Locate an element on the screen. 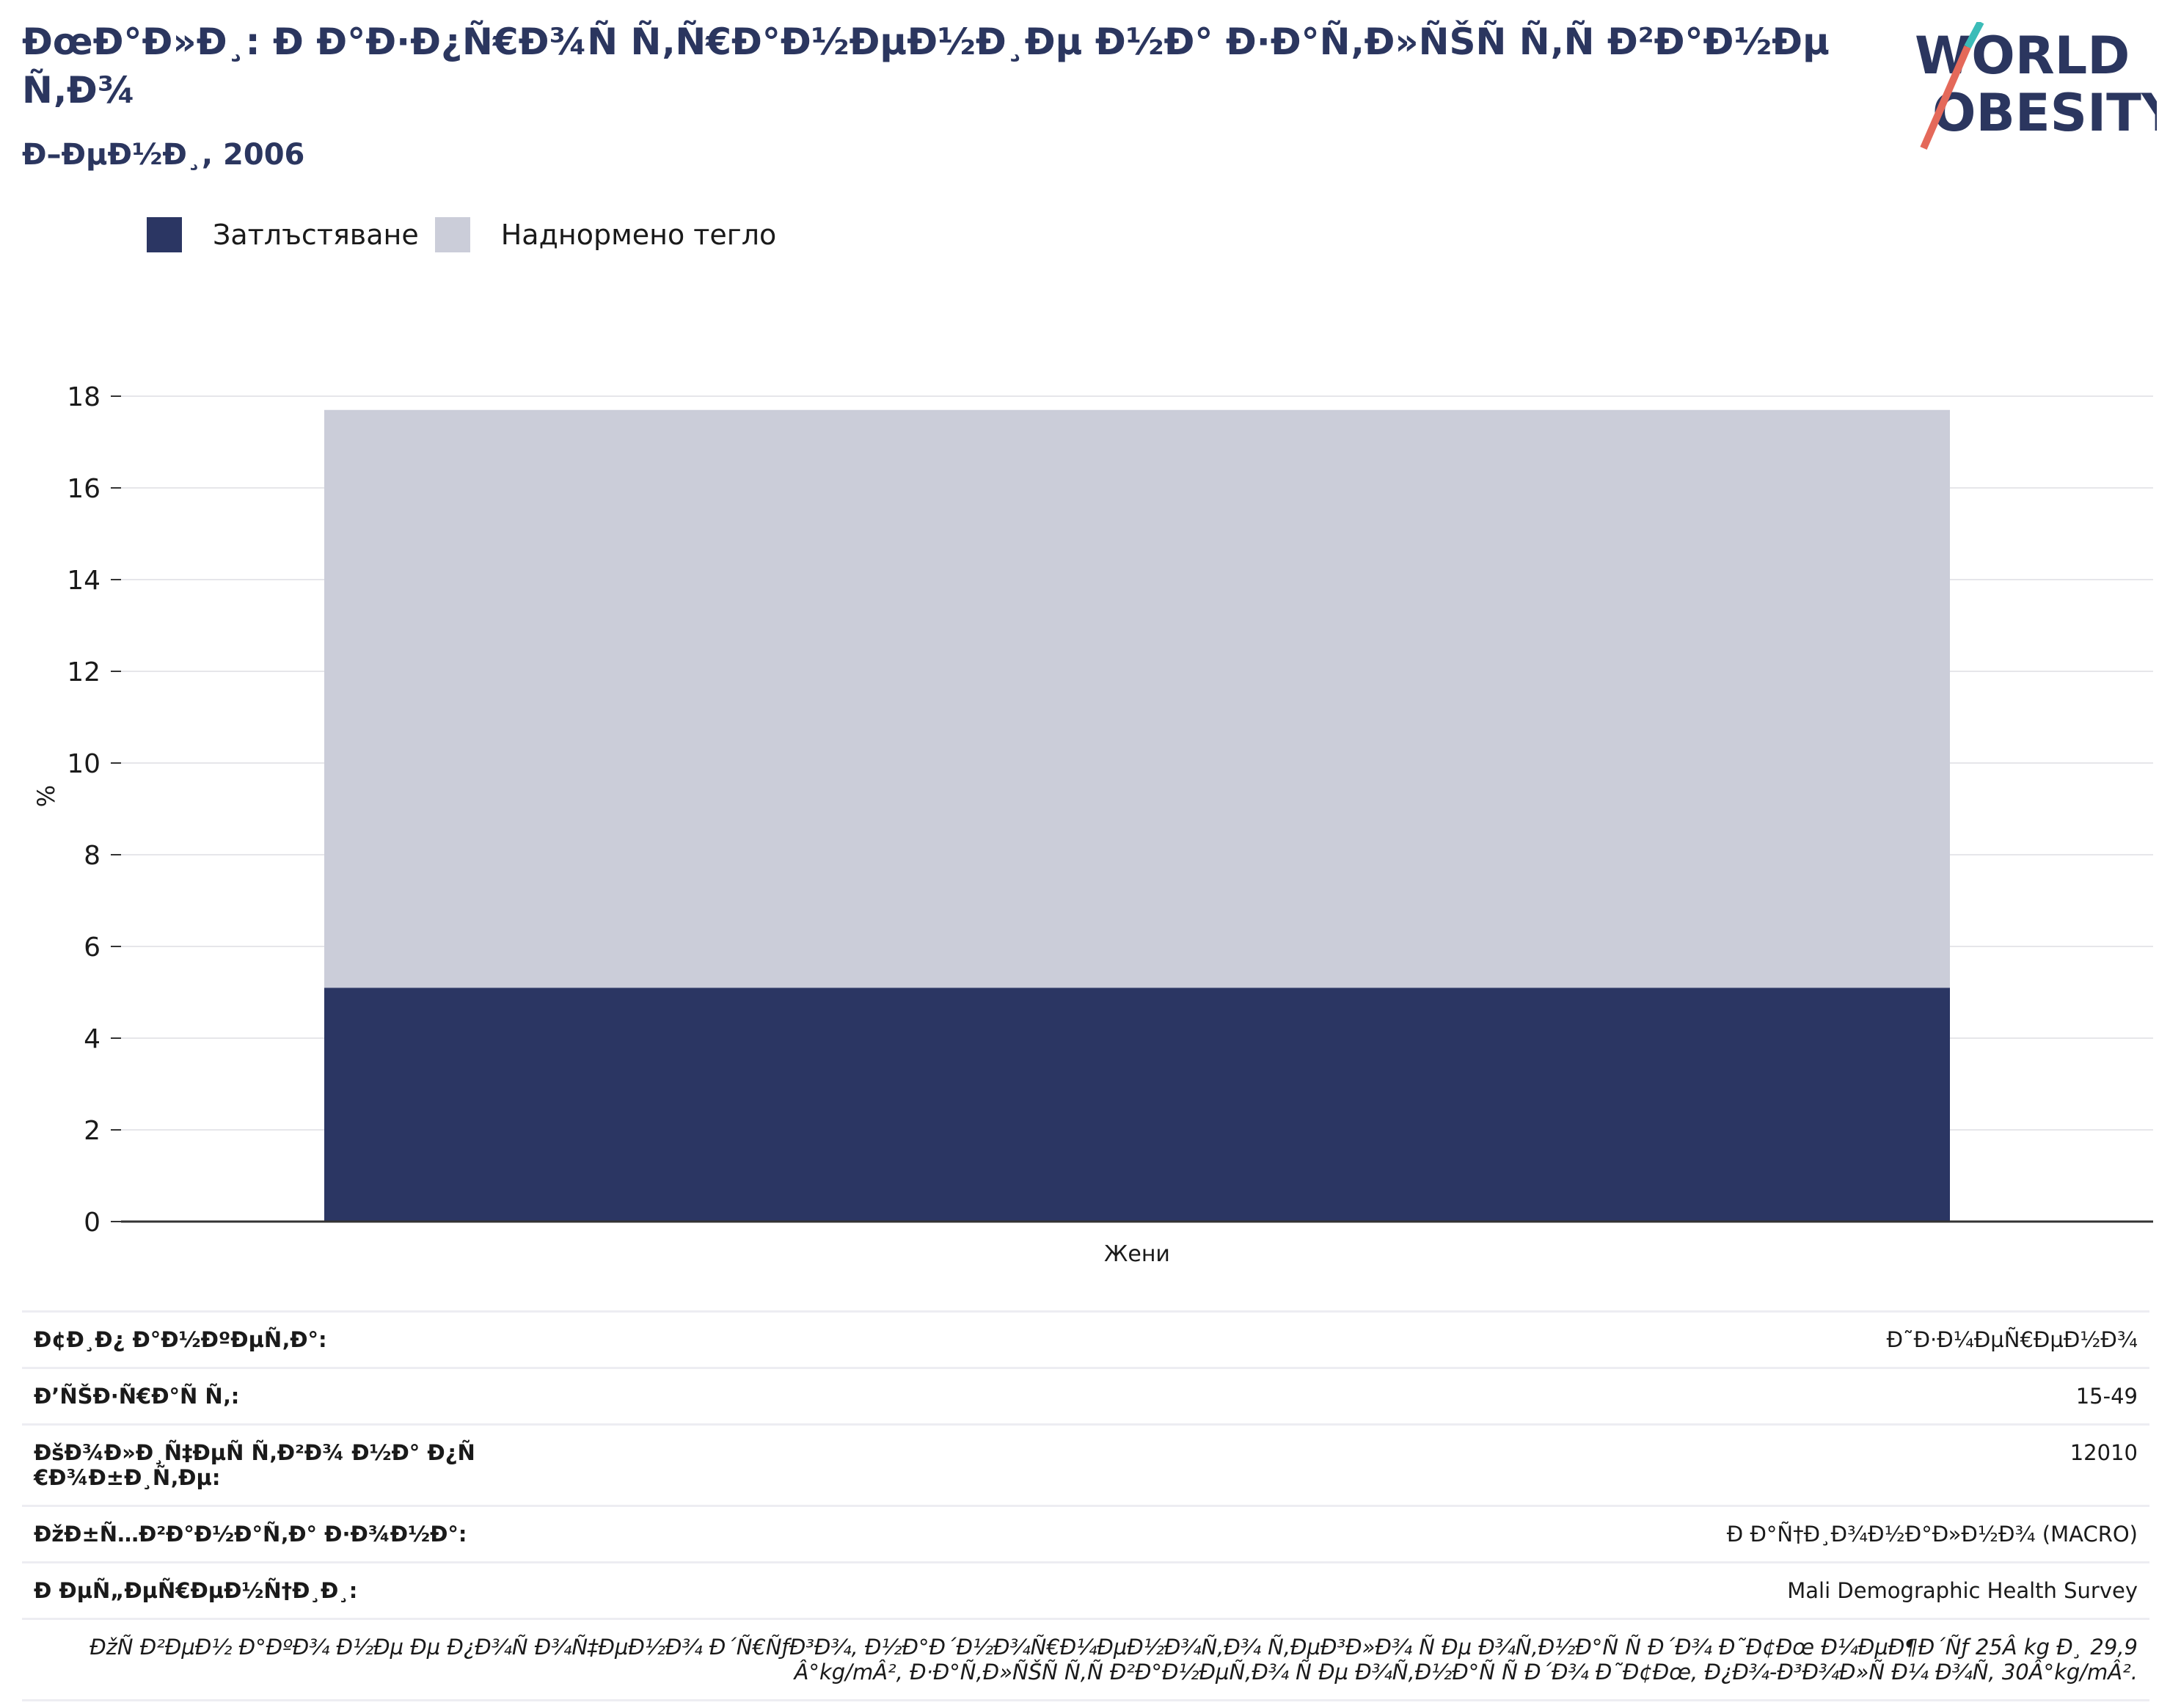 This screenshot has height=1708, width=2170. legend-item-obesity: Затлъстяване is located at coordinates (283, 234).